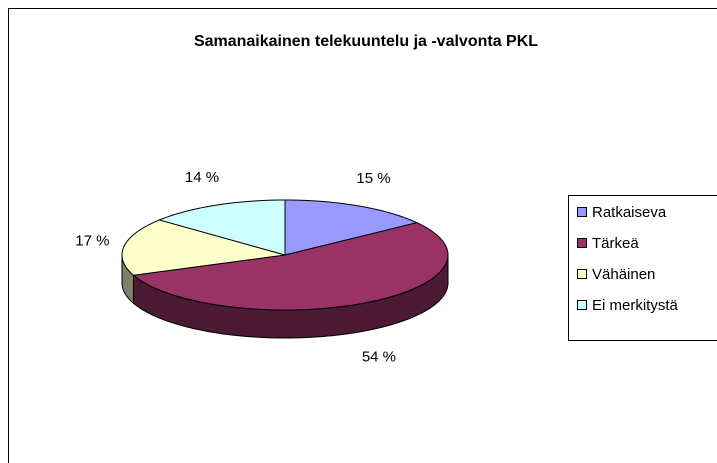 The width and height of the screenshot is (717, 463). What do you see at coordinates (623, 274) in the screenshot?
I see `legend-label: Vähäinen` at bounding box center [623, 274].